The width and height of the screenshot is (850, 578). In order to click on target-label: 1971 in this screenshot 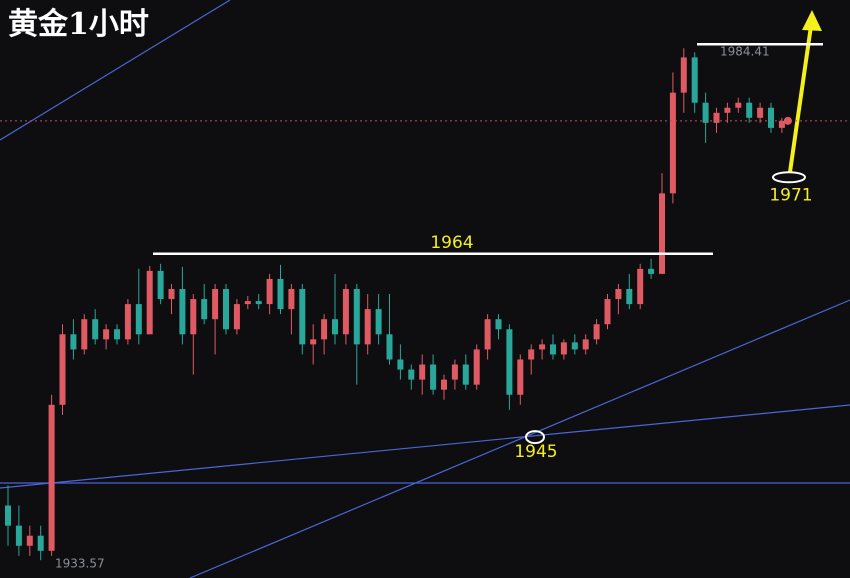, I will do `click(790, 195)`.